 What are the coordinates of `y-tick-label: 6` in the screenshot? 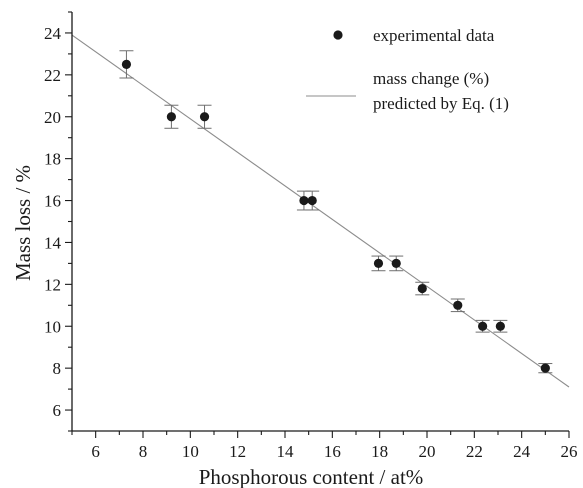 It's located at (57, 410).